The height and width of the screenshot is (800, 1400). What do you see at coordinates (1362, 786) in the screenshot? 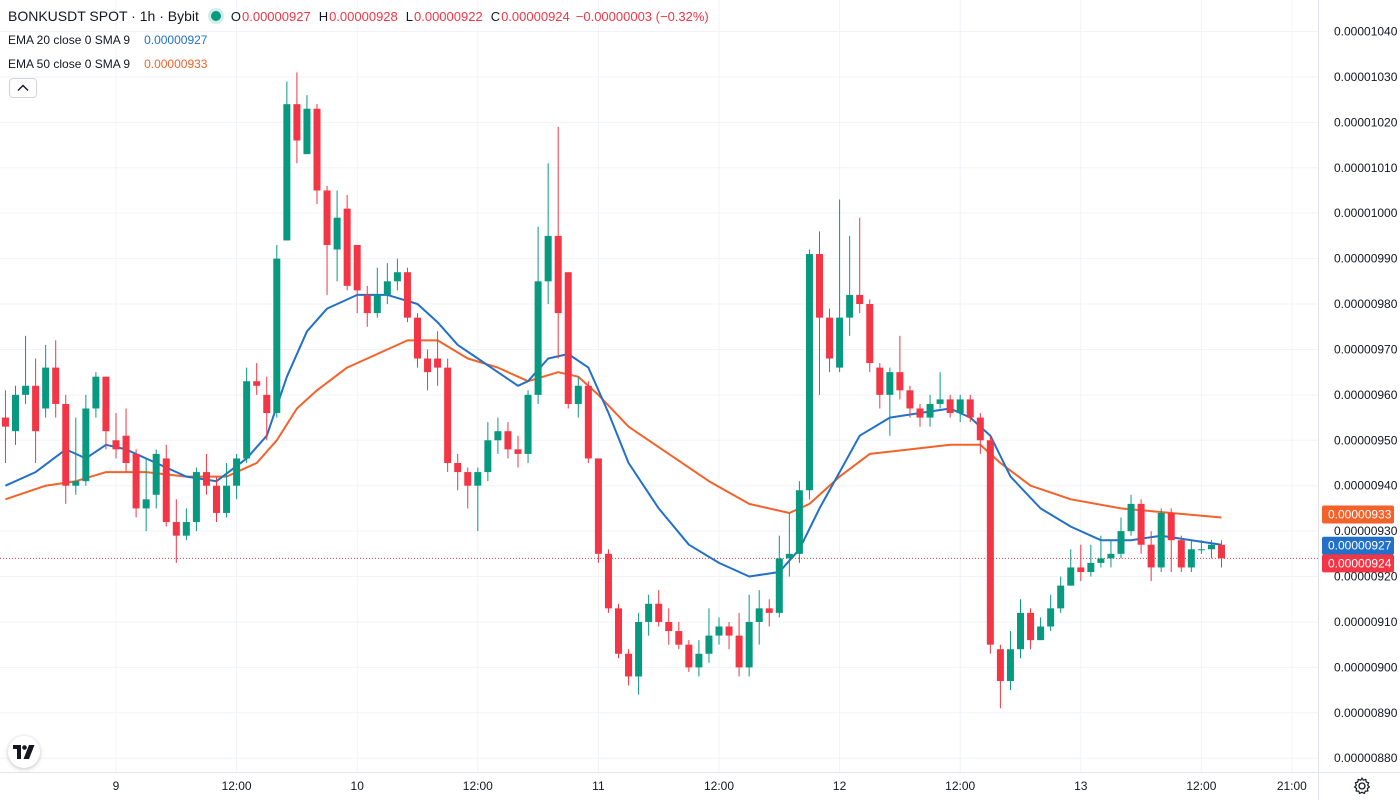
I see `gear-icon` at bounding box center [1362, 786].